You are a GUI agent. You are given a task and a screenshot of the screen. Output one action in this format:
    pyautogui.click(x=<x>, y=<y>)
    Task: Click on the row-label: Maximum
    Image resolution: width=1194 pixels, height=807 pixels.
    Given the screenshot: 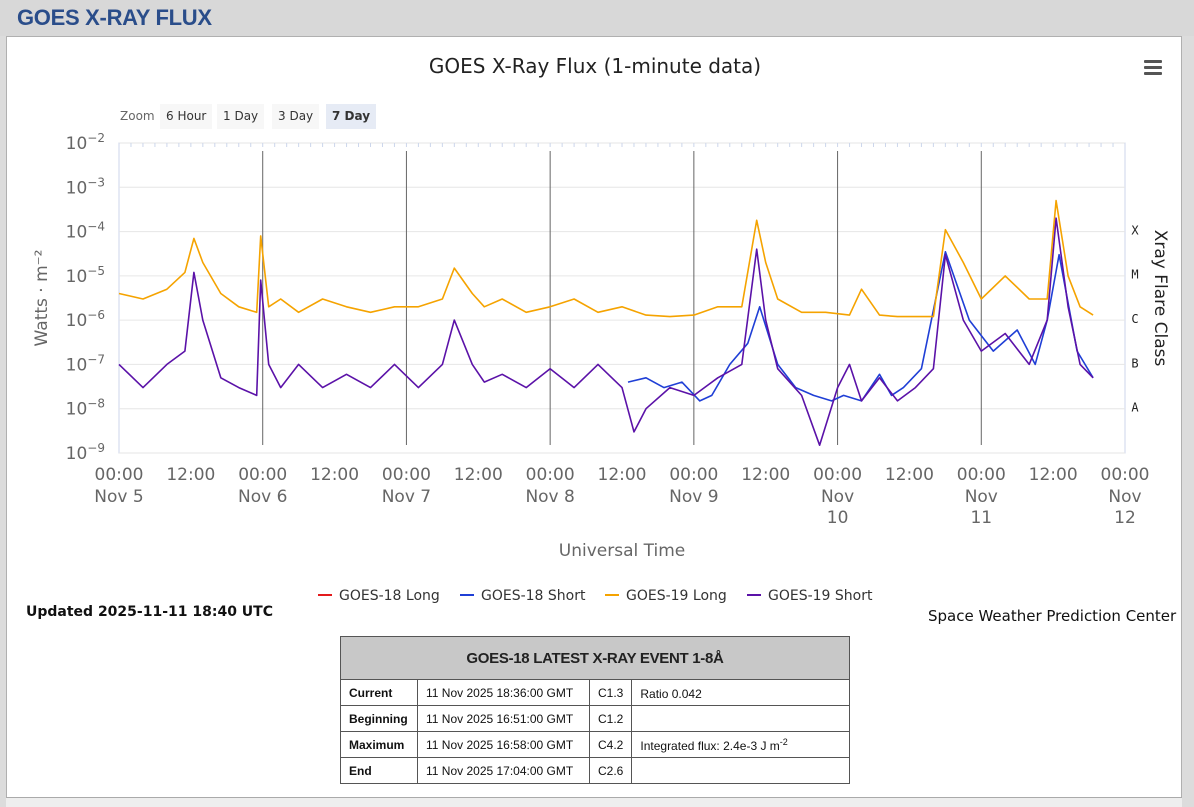 What is the action you would take?
    pyautogui.click(x=379, y=744)
    